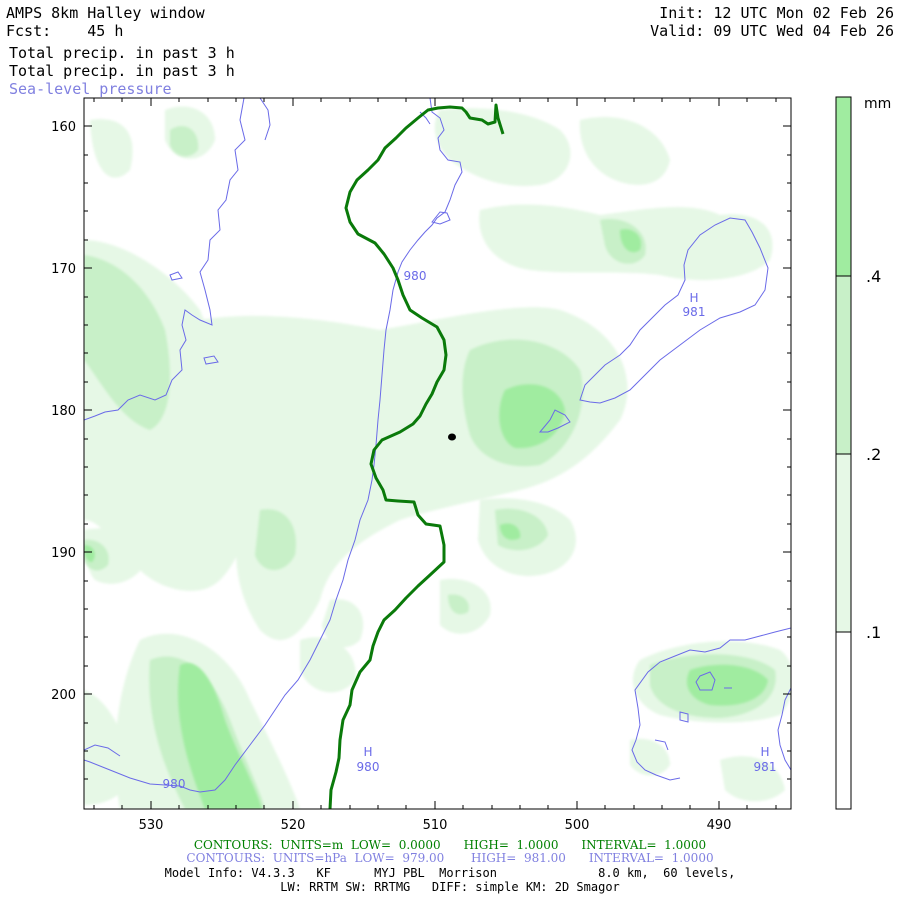  Describe the element at coordinates (719, 825) in the screenshot. I see `x-tick-label: 490` at that location.